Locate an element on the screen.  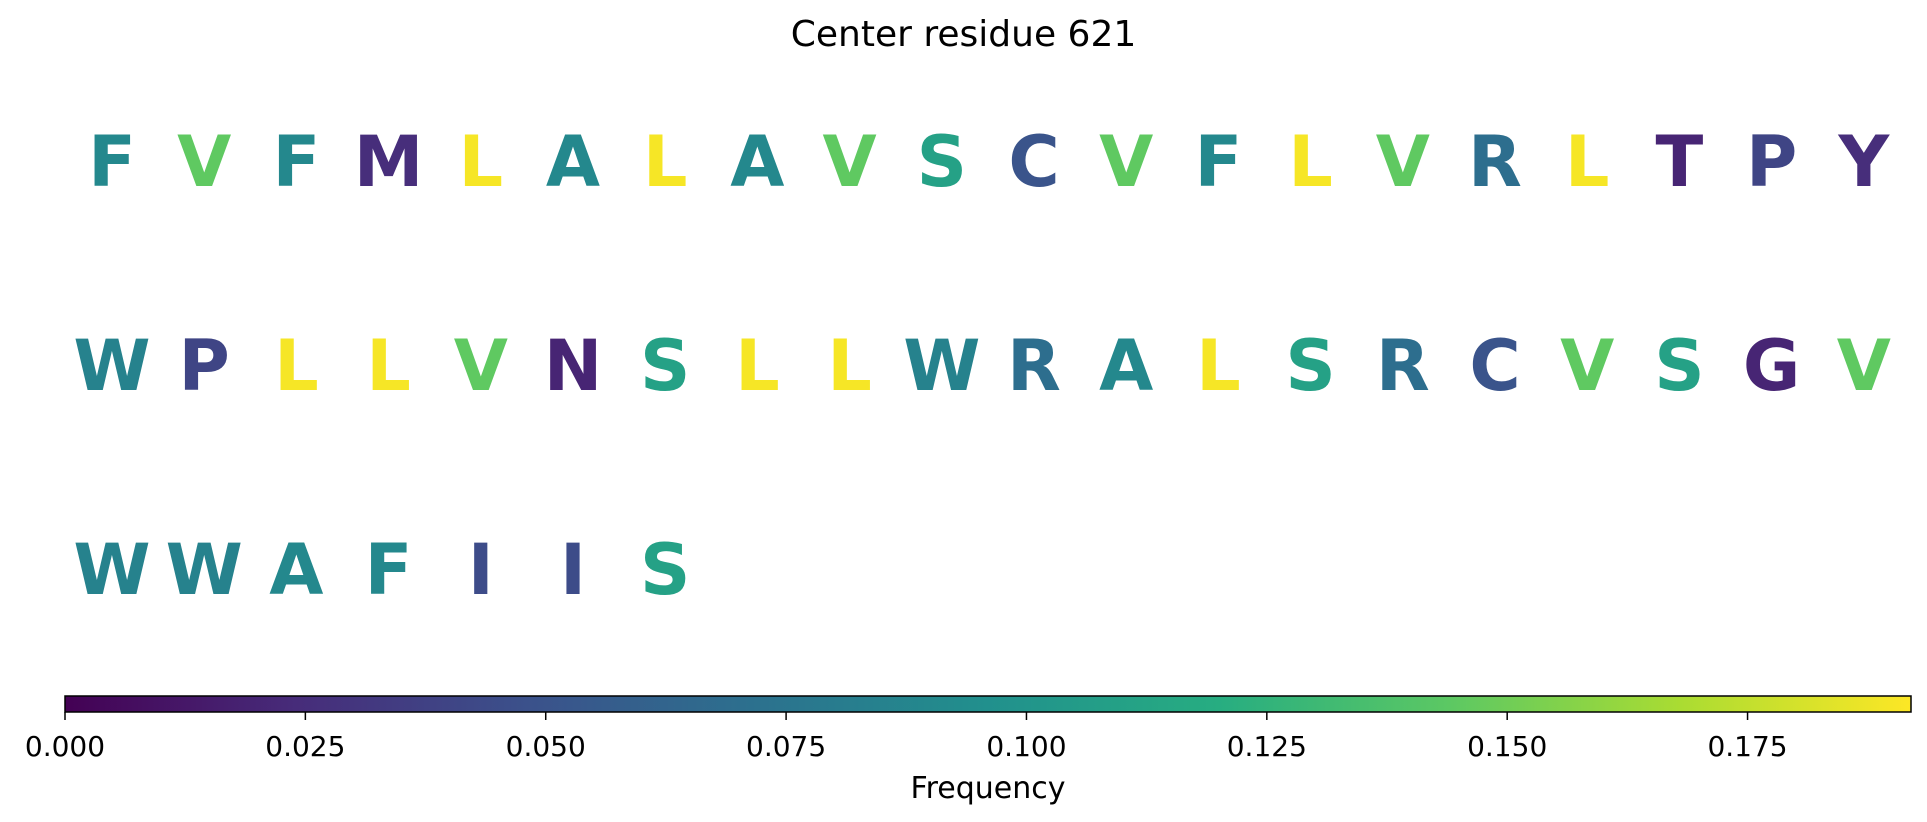
residue-letter: T is located at coordinates (1680, 162).